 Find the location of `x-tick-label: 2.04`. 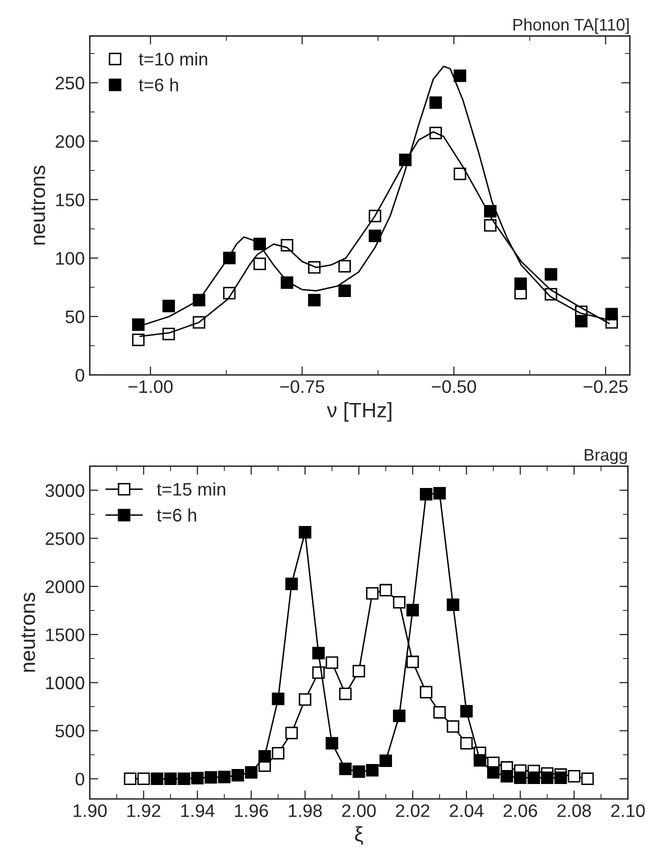

x-tick-label: 2.04 is located at coordinates (467, 811).